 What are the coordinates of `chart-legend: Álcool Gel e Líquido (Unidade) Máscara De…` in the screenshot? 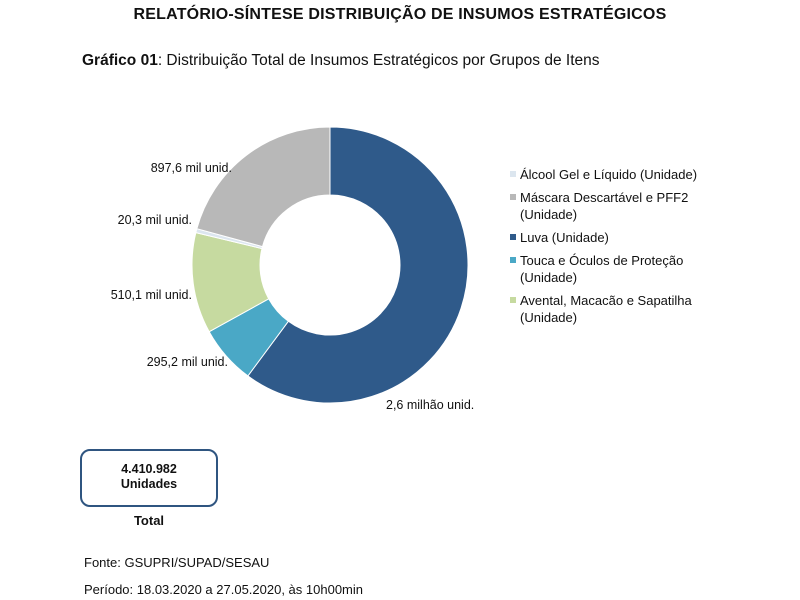 It's located at (625, 249).